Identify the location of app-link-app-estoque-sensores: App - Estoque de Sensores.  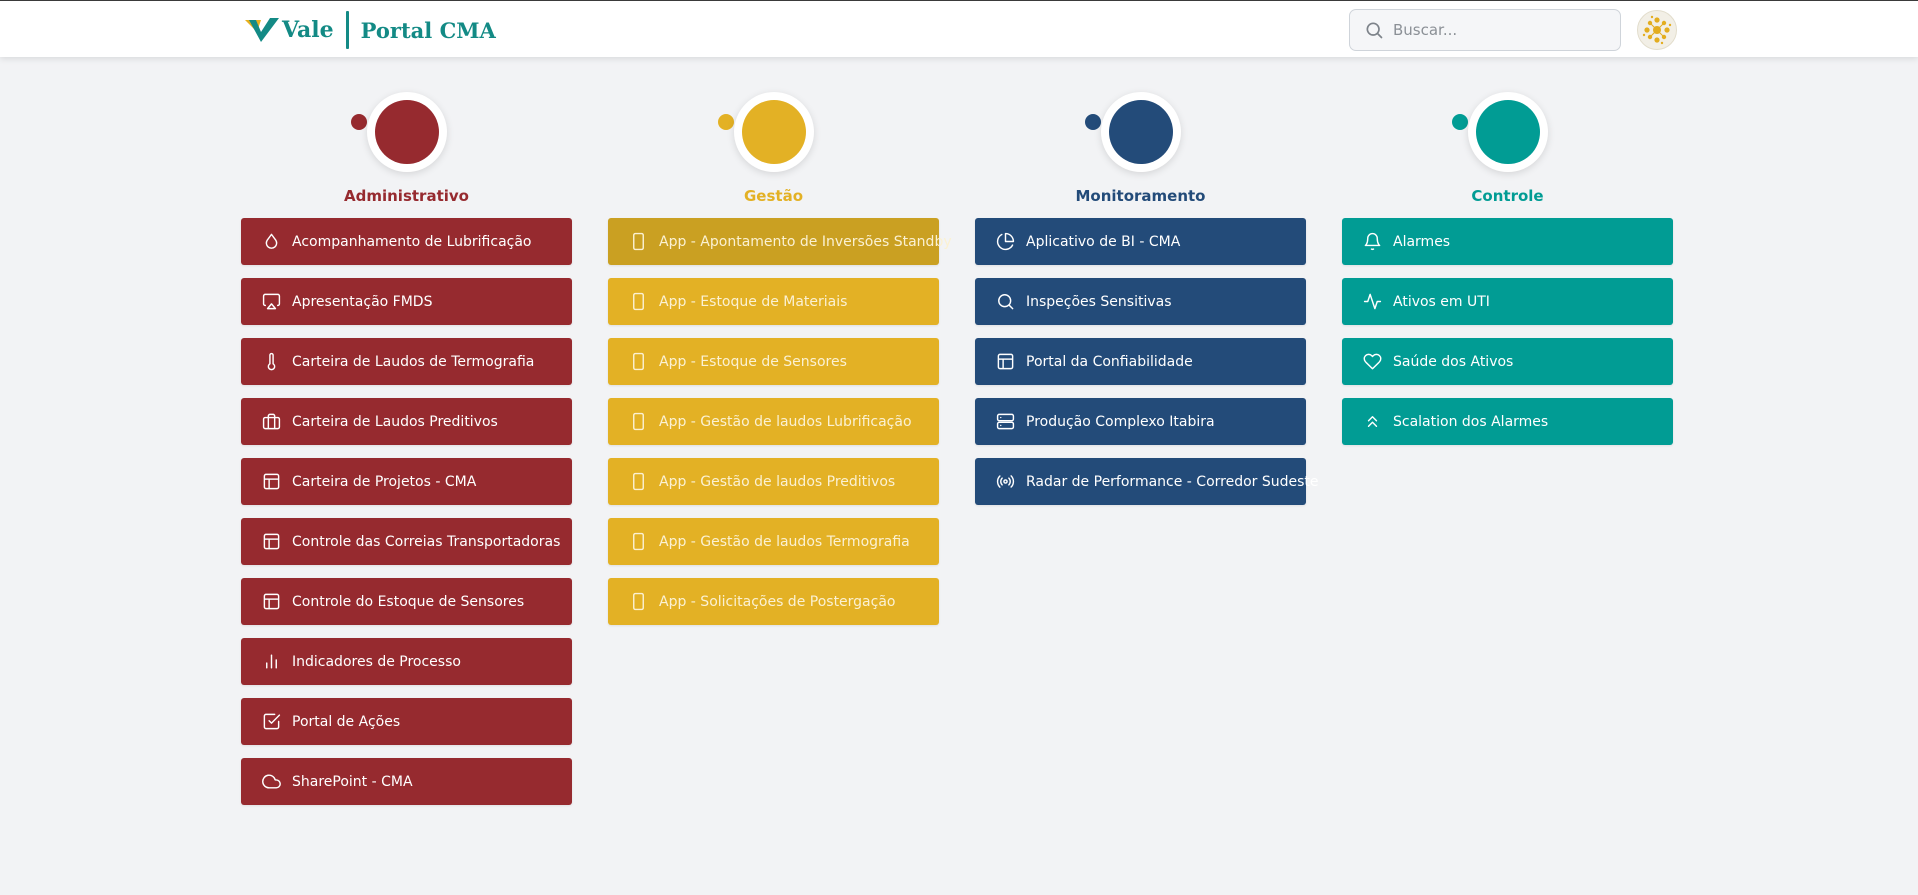
(773, 361).